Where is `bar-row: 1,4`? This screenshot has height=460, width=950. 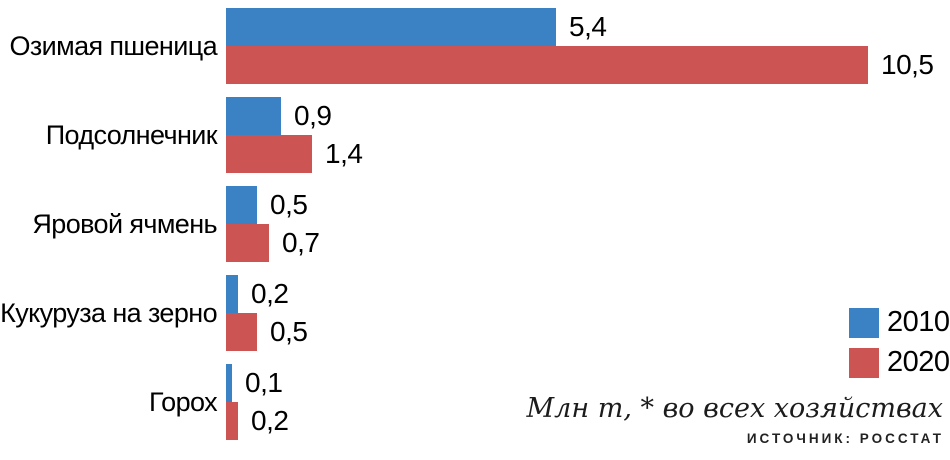
bar-row: 1,4 is located at coordinates (294, 154).